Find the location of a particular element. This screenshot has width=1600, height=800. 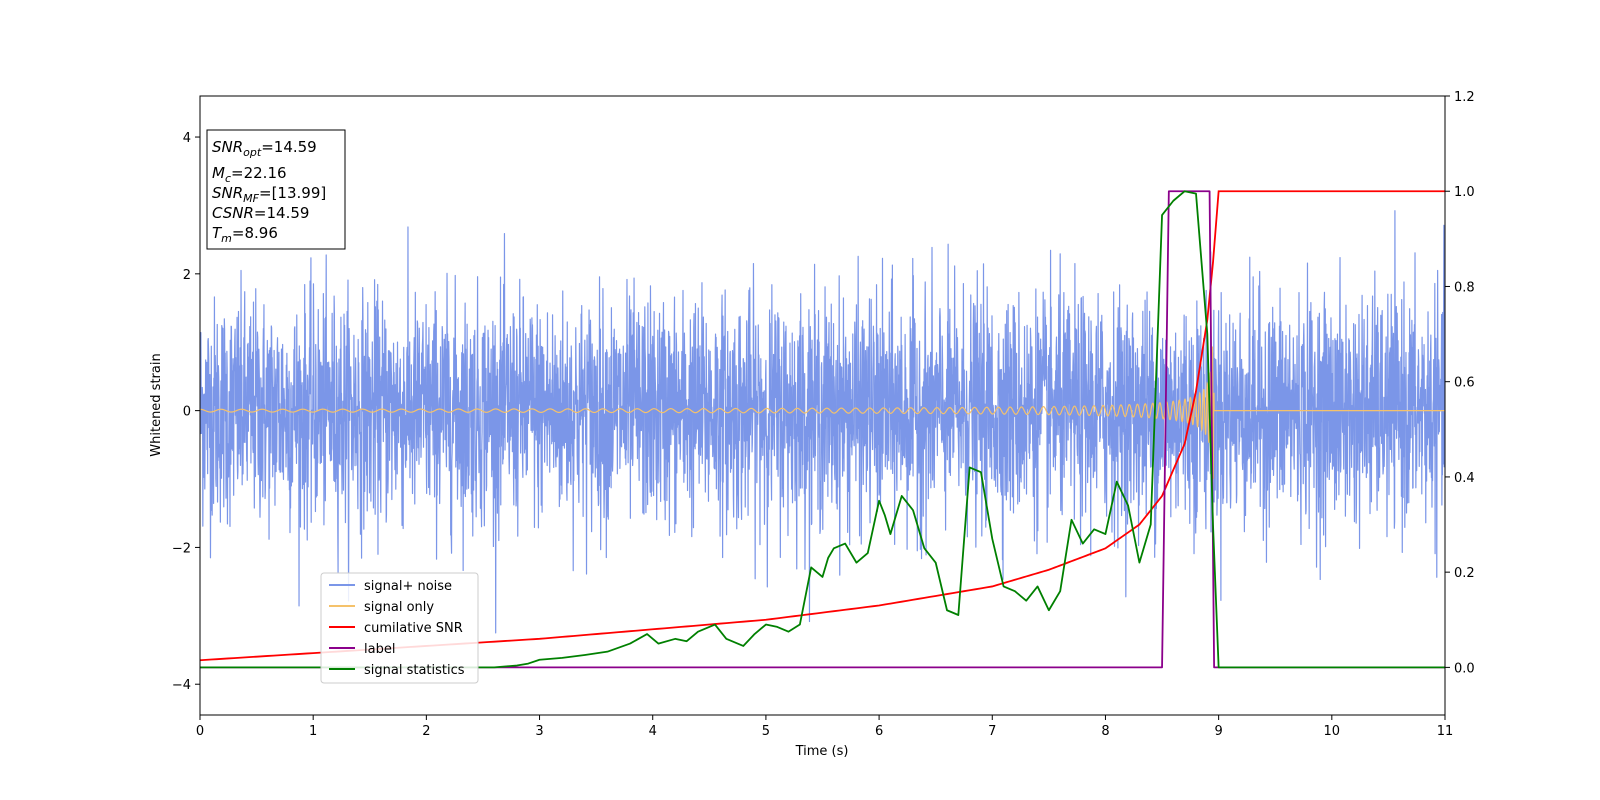

x-axis: 0 1 2 3 4 5 6 7 8 9 10 11 is located at coordinates (824, 727).